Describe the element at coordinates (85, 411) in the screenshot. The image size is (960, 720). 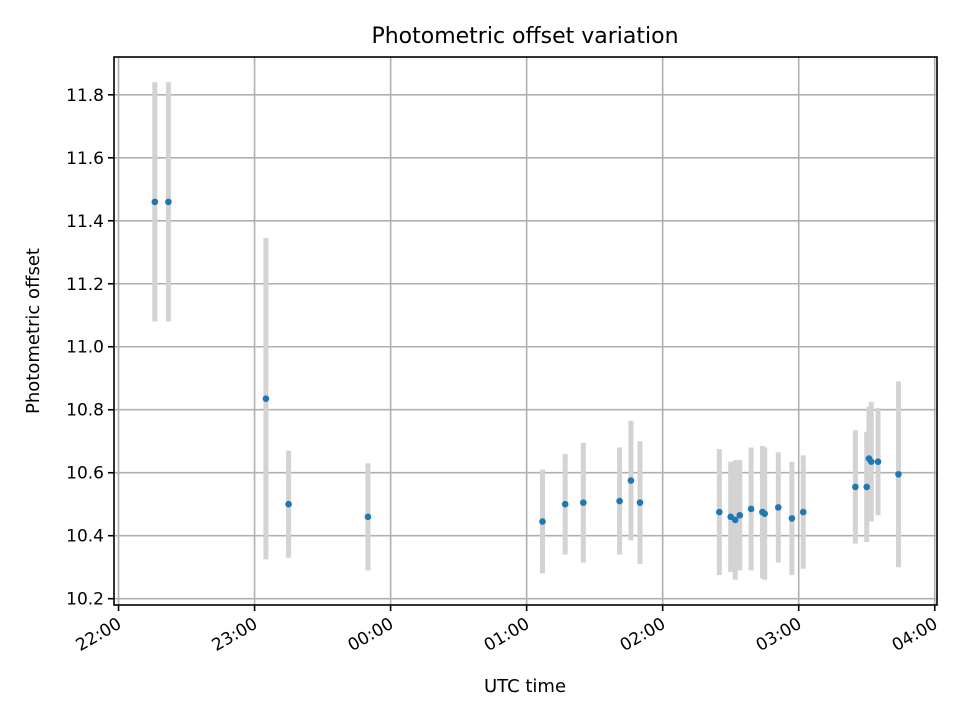
I see `y-tick-label: 10.8` at that location.